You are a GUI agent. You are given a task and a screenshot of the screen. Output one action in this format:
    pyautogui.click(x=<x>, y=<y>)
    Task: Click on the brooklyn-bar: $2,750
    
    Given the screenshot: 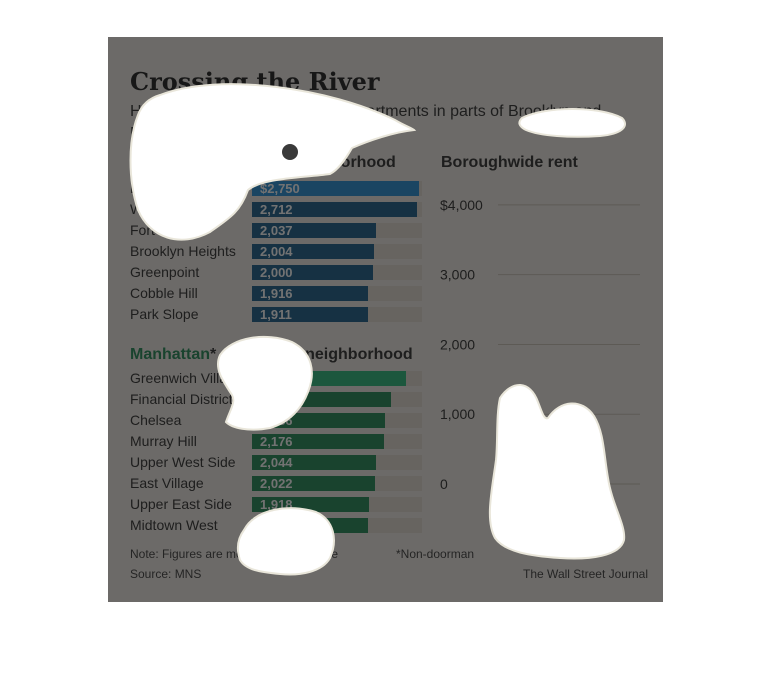 What is the action you would take?
    pyautogui.click(x=335, y=188)
    